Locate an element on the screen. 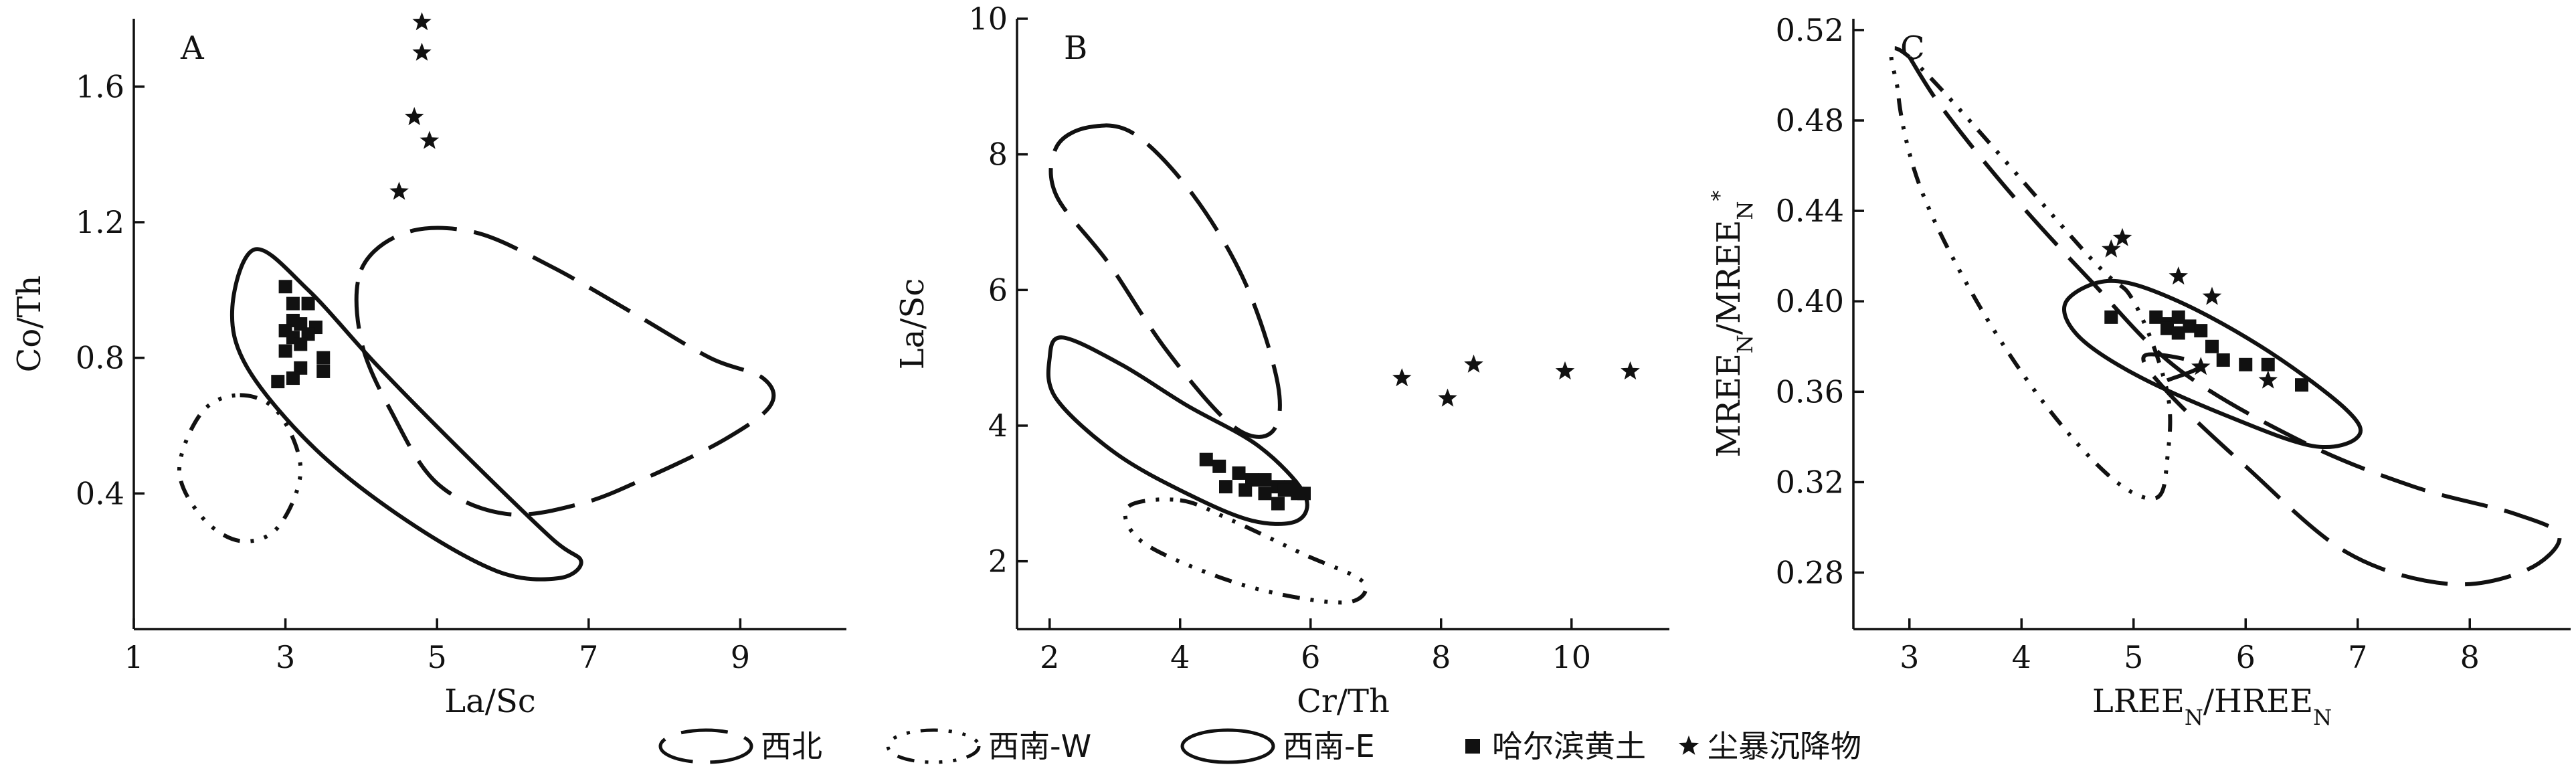 This screenshot has width=2576, height=781. y-tick-label: 1.2 is located at coordinates (100, 222).